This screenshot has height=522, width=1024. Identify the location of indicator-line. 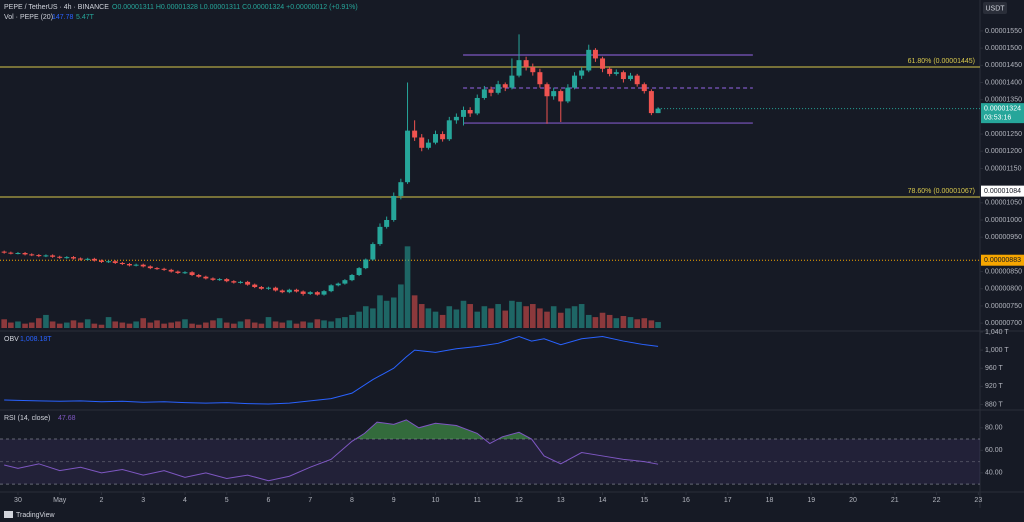
(331, 370).